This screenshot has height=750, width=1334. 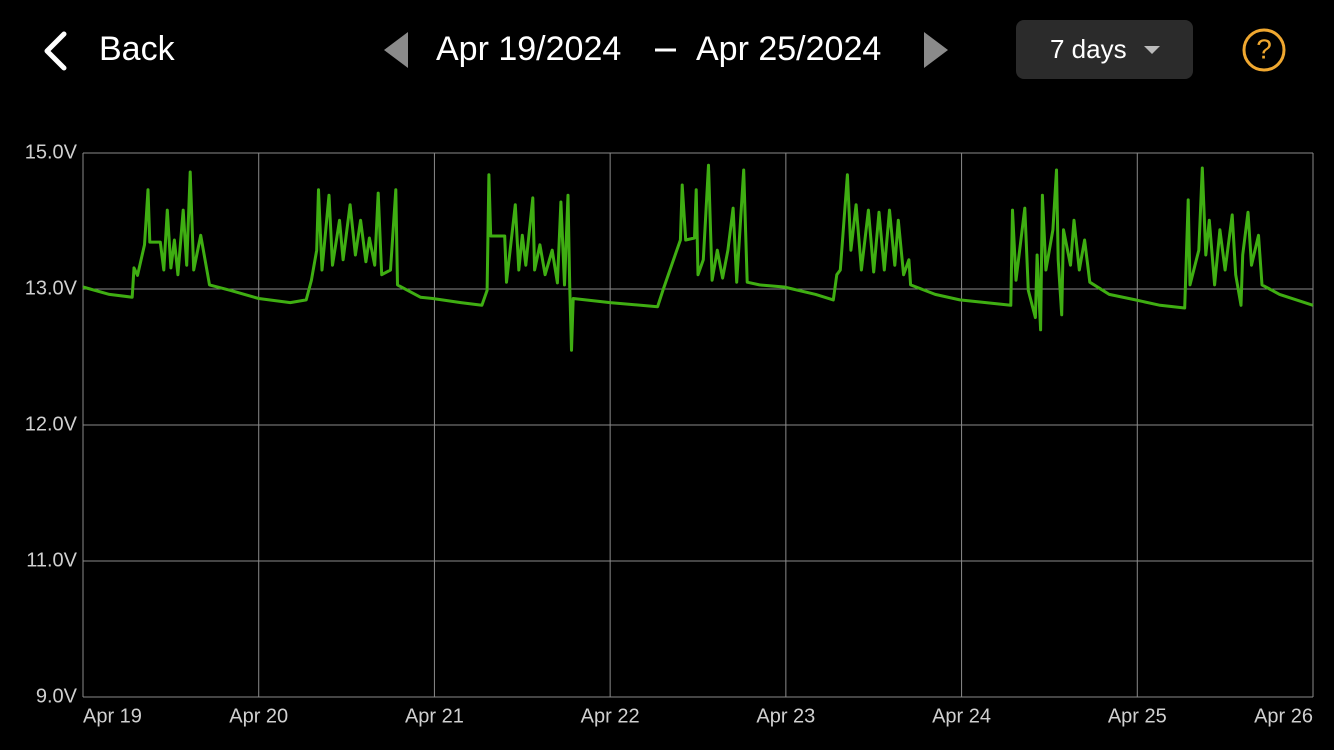 What do you see at coordinates (51, 288) in the screenshot?
I see `y-tick-label: 13.0V` at bounding box center [51, 288].